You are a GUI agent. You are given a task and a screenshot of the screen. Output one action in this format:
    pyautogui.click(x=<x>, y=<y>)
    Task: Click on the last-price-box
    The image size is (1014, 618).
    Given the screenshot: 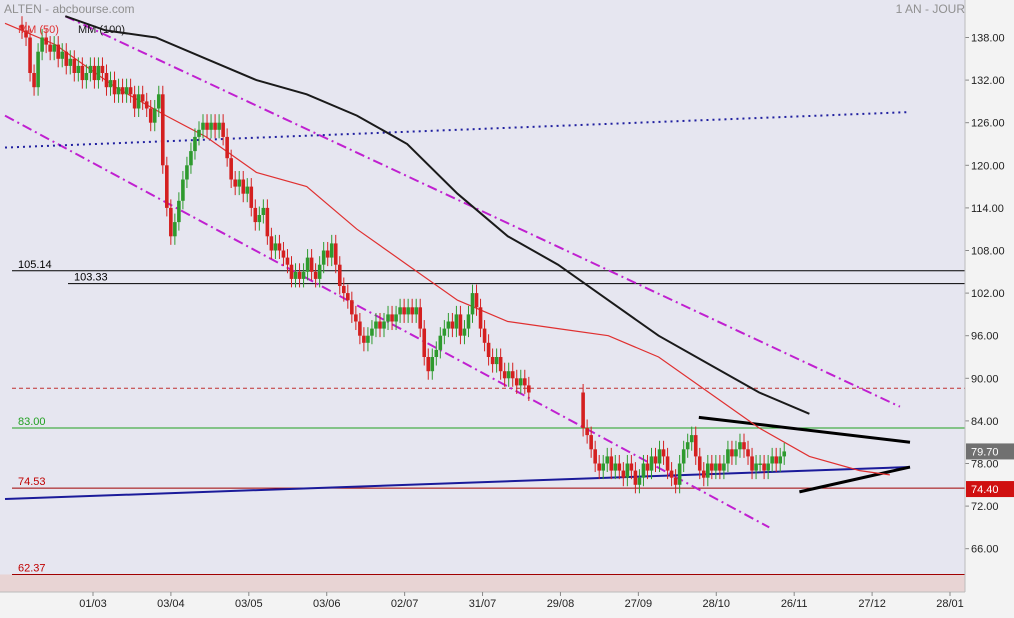 What is the action you would take?
    pyautogui.click(x=990, y=451)
    